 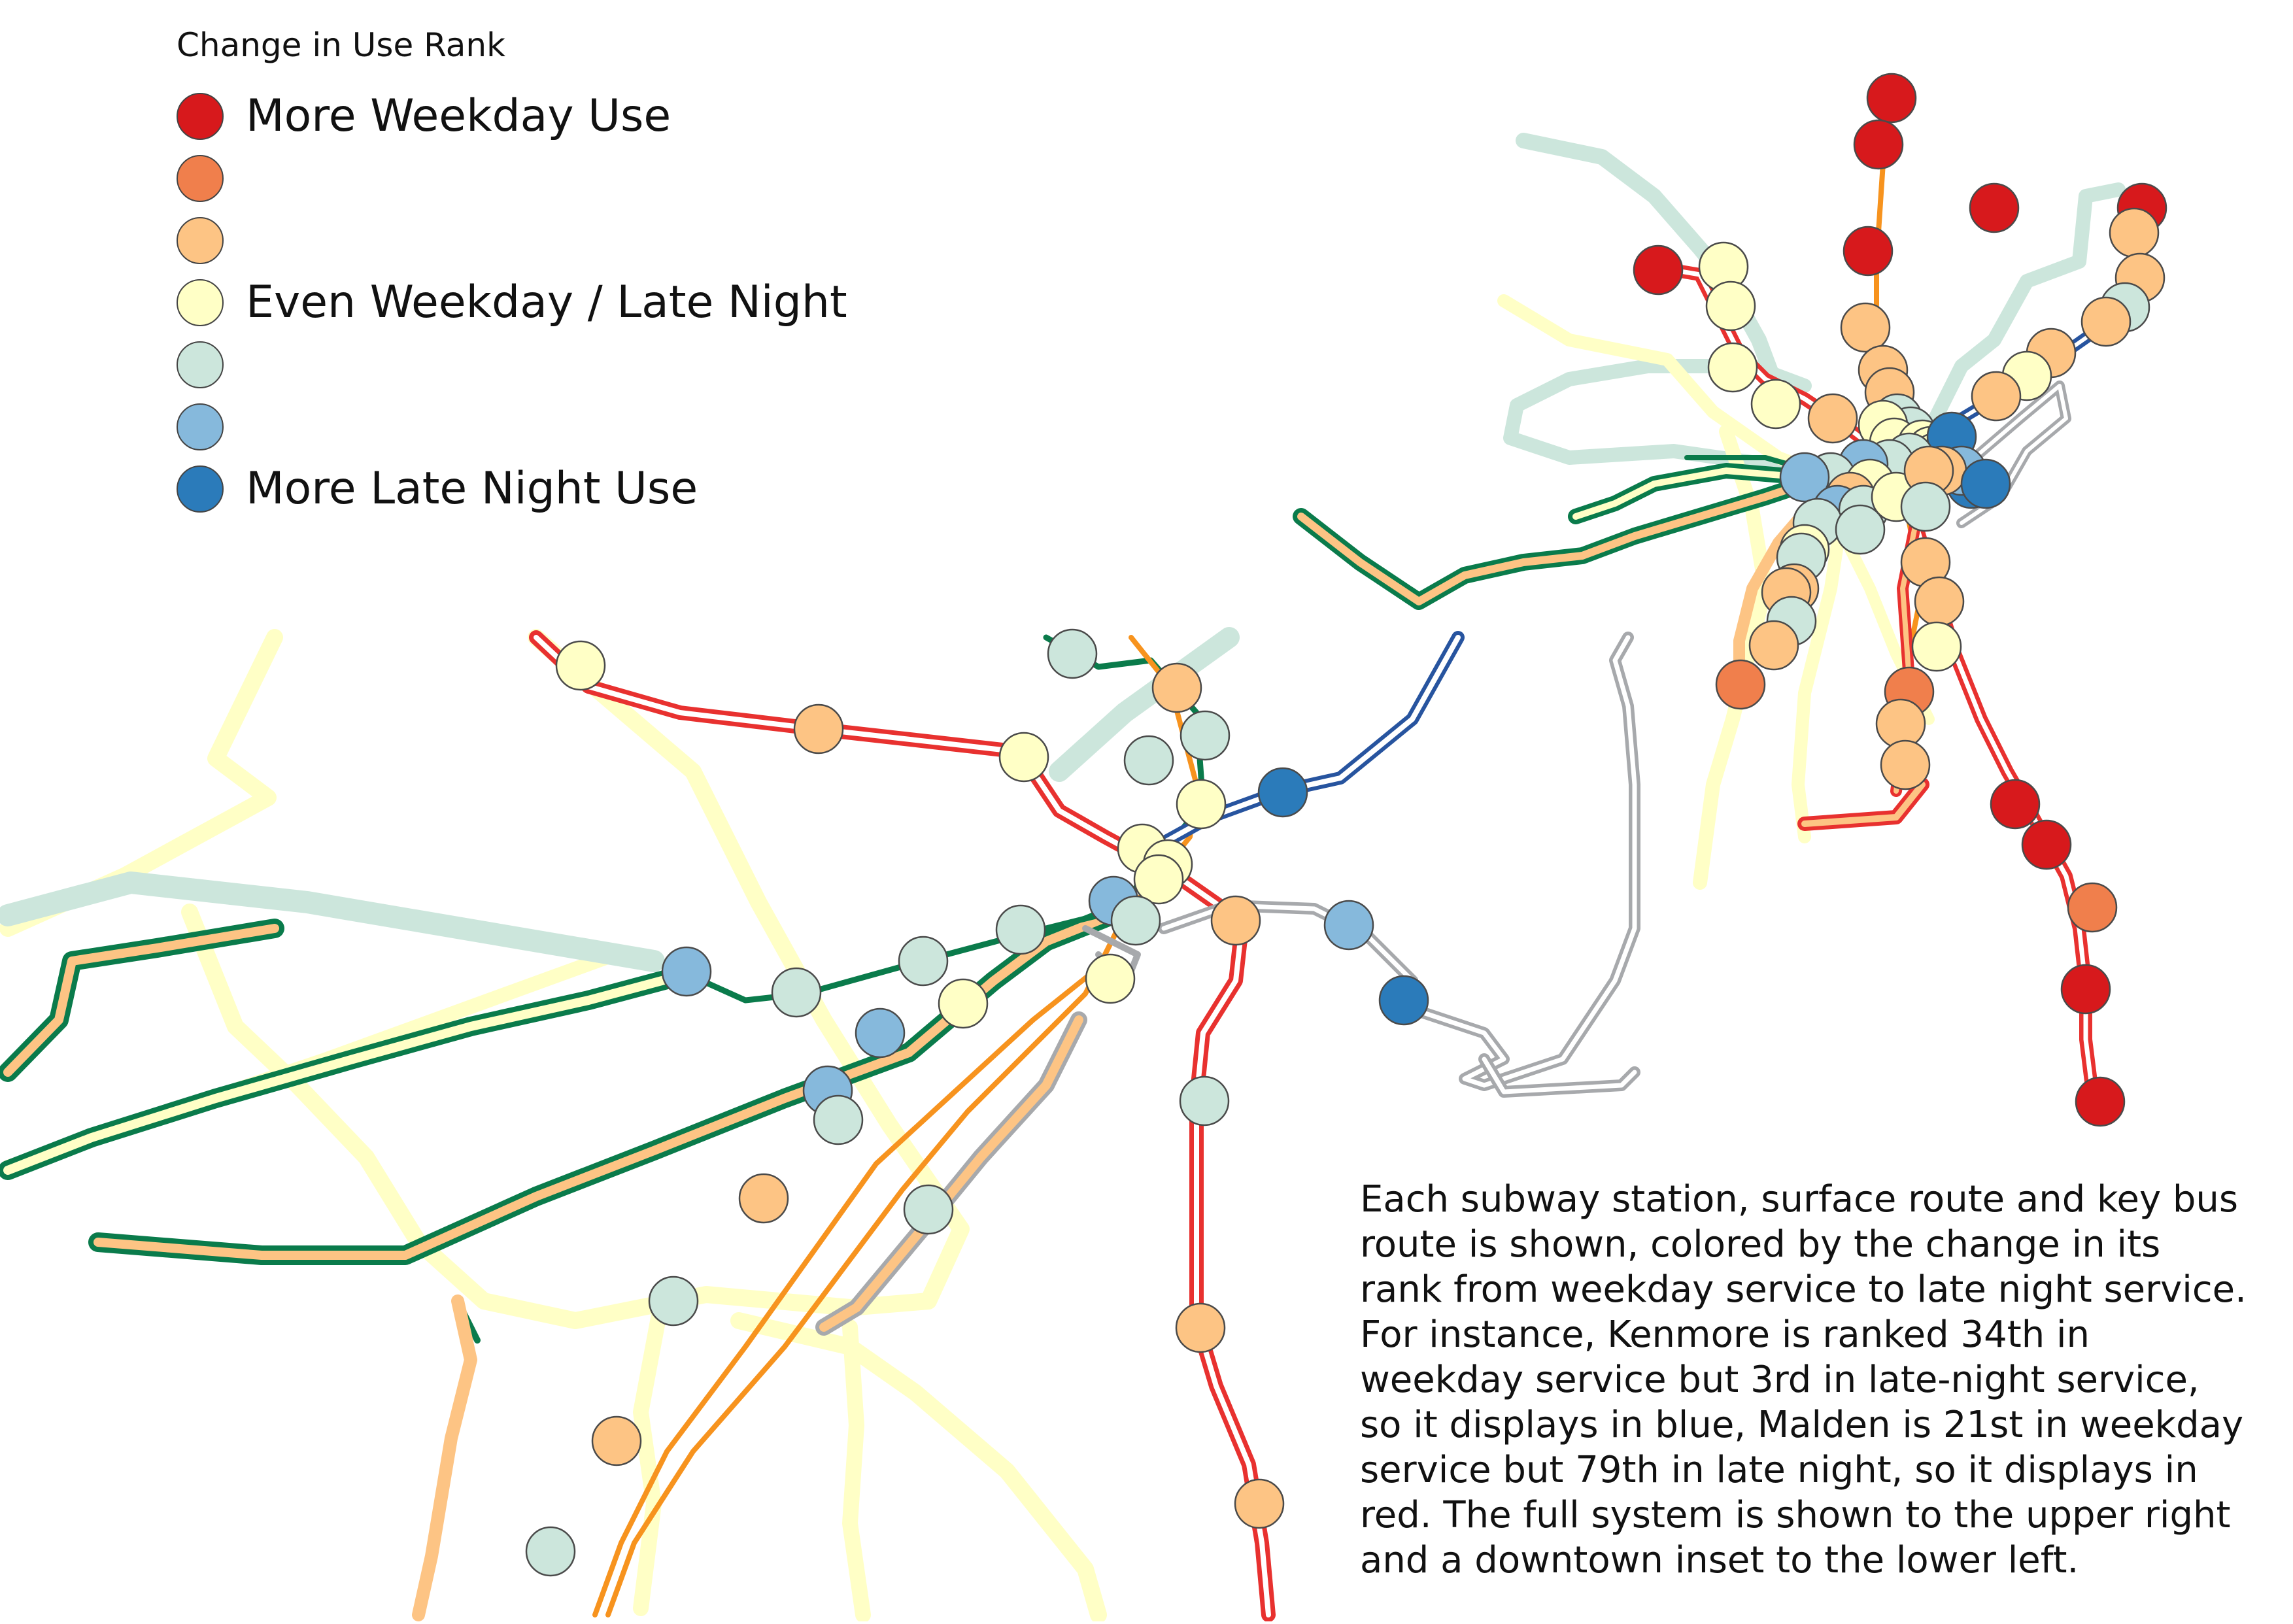 What do you see at coordinates (444, 1457) in the screenshot?
I see `green-line-d-south` at bounding box center [444, 1457].